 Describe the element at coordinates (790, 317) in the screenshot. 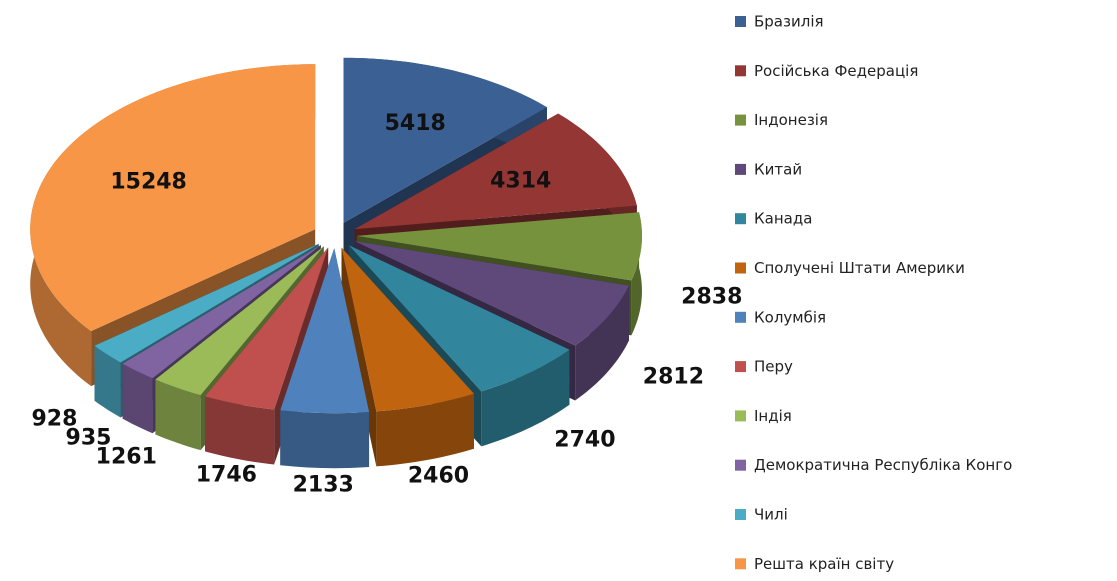

I see `legend-label: Колумбія` at that location.